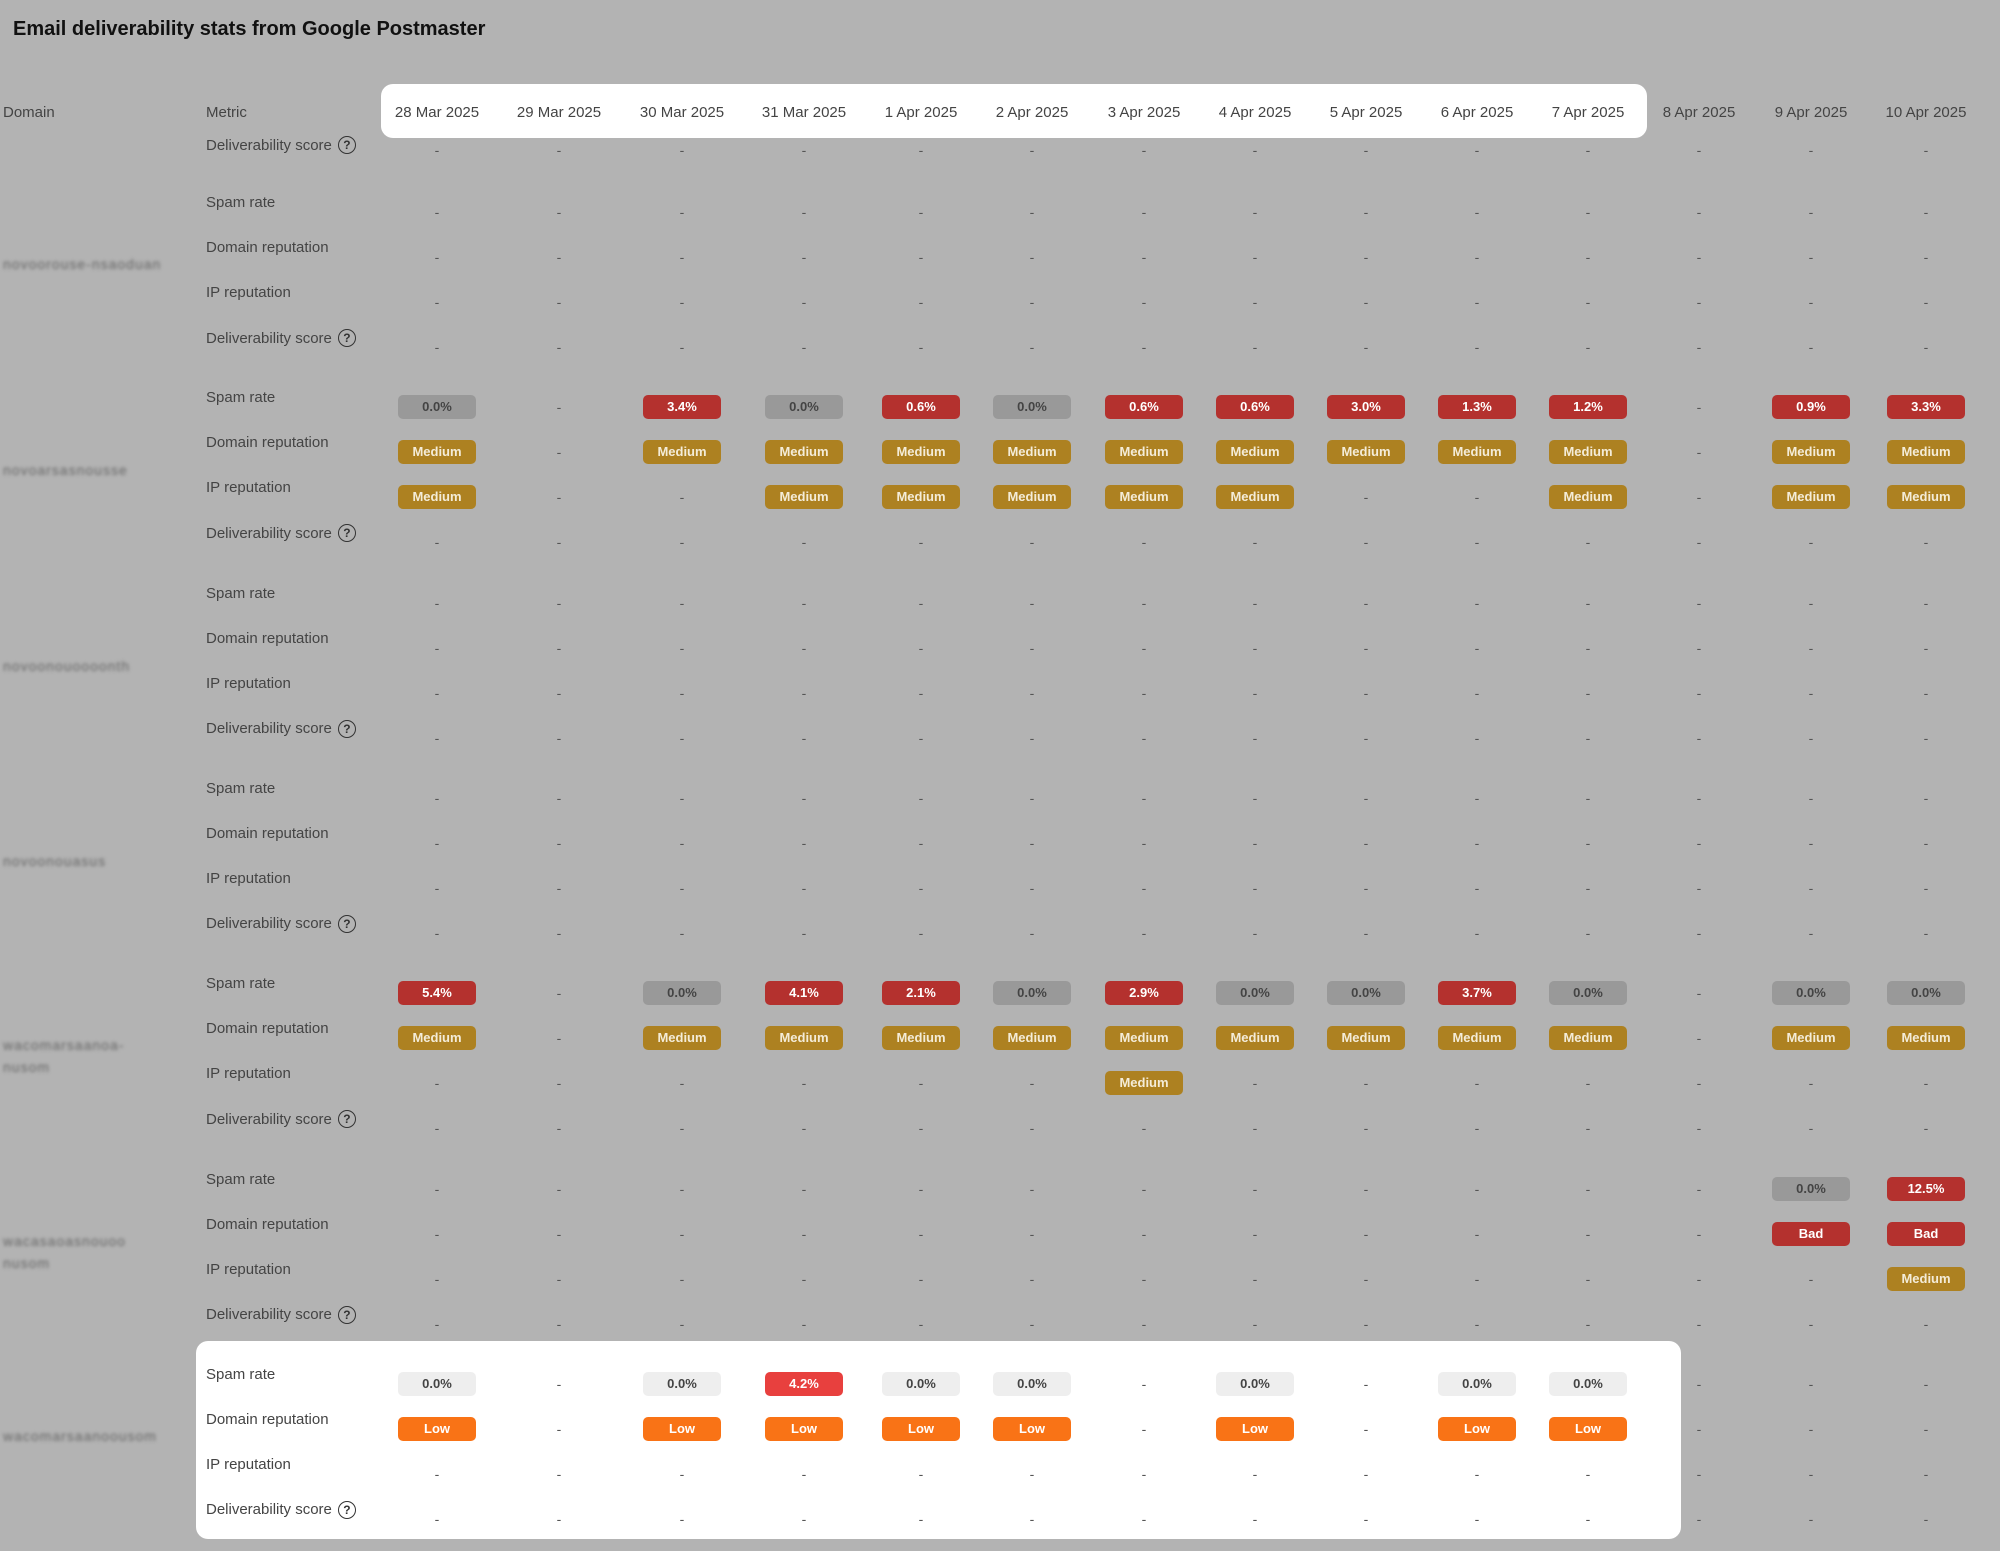 The image size is (2000, 1551). What do you see at coordinates (1144, 993) in the screenshot?
I see `metric-cell: 2.9%` at bounding box center [1144, 993].